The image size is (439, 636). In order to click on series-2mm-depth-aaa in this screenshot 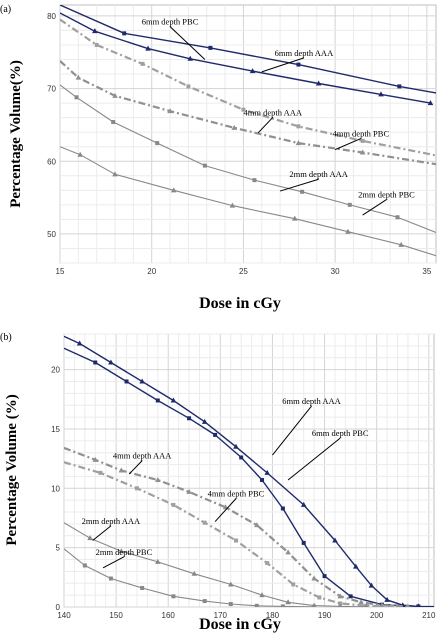, I will do `click(248, 201)`.